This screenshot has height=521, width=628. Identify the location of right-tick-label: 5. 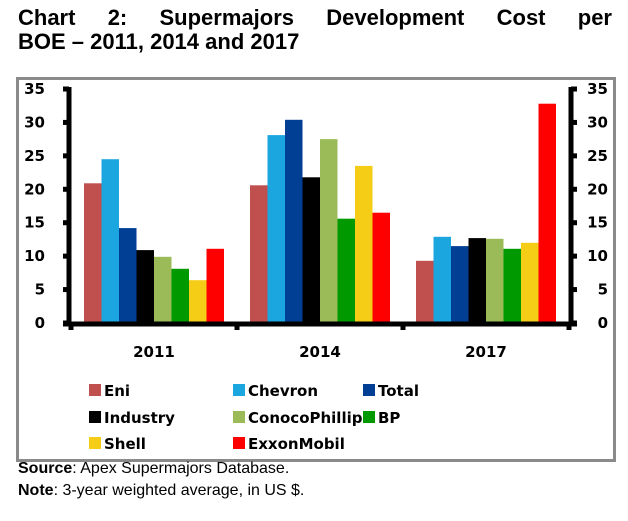
(603, 290).